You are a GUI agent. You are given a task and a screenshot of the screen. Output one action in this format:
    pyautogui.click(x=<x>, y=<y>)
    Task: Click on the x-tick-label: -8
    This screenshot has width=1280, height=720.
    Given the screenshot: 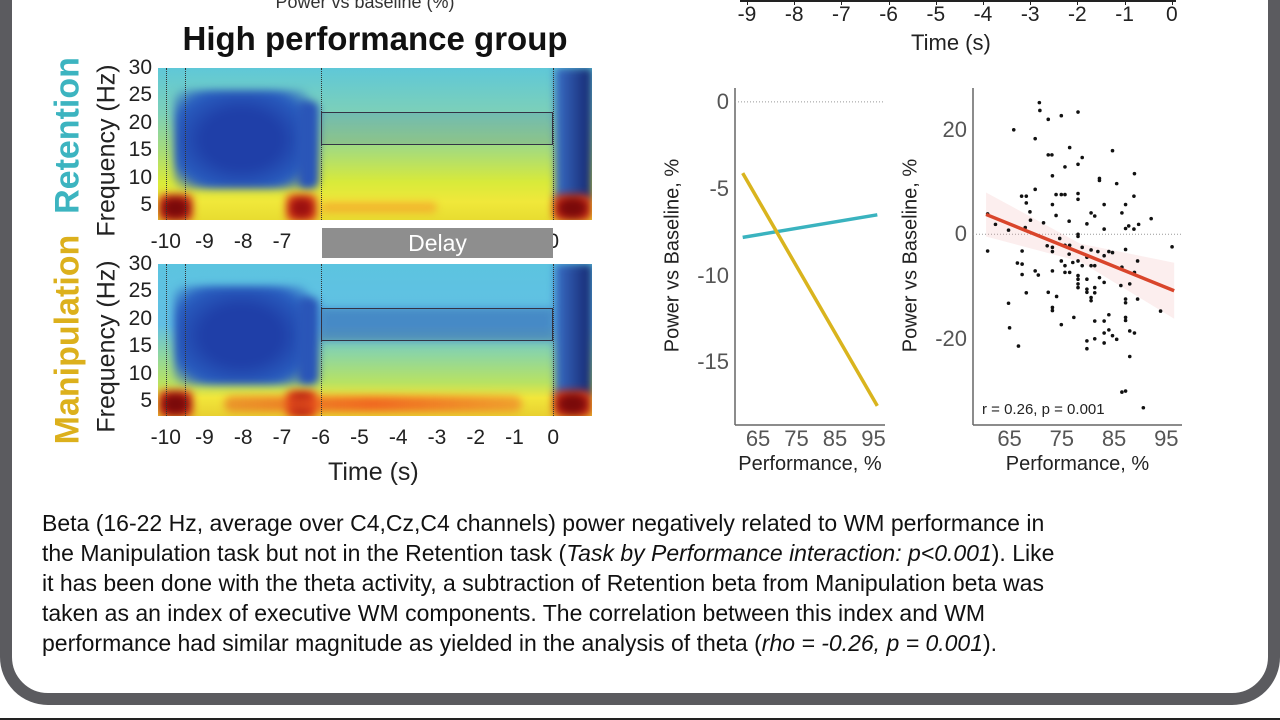 What is the action you would take?
    pyautogui.click(x=243, y=241)
    